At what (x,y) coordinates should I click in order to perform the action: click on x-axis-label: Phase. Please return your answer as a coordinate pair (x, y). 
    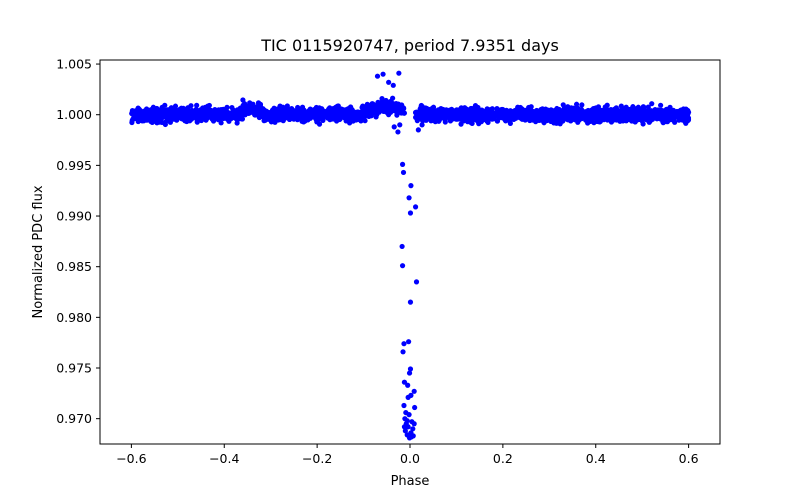
    Looking at the image, I should click on (410, 481).